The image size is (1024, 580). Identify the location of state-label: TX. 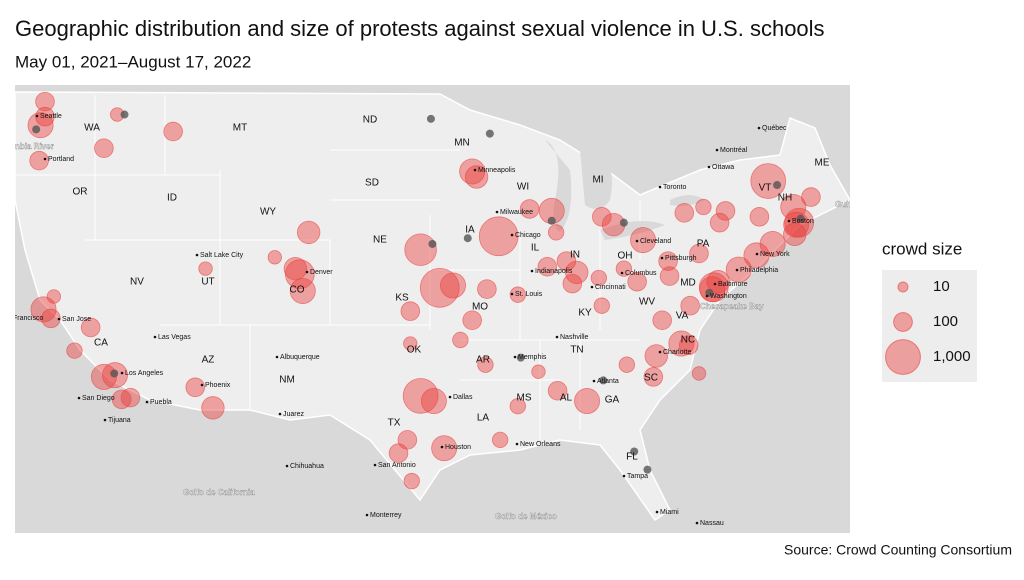
(394, 423).